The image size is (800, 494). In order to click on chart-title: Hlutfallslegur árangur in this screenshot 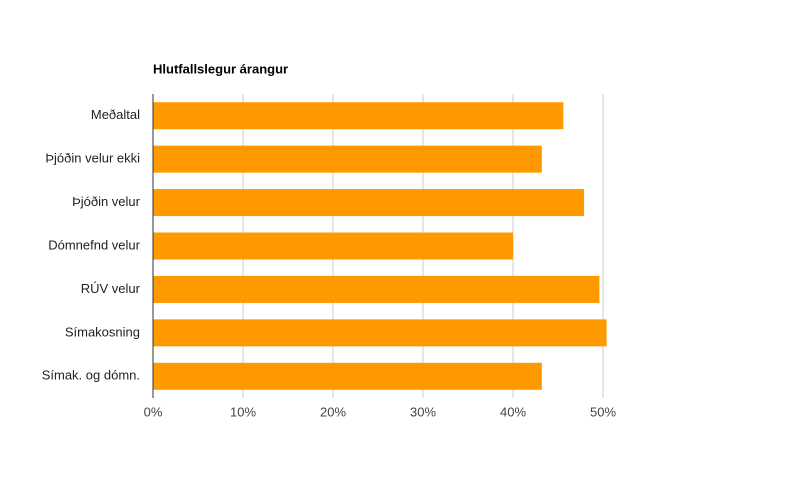, I will do `click(220, 68)`.